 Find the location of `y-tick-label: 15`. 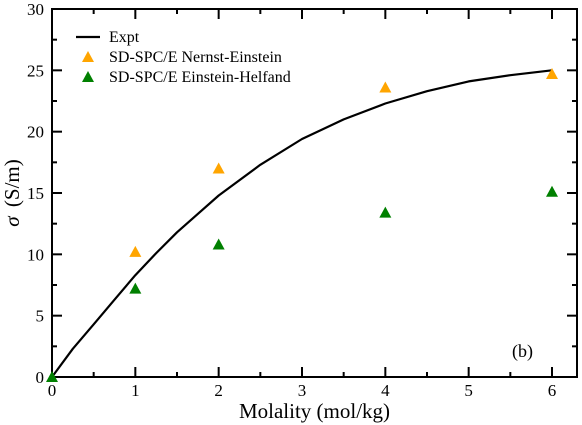

y-tick-label: 15 is located at coordinates (35, 193).